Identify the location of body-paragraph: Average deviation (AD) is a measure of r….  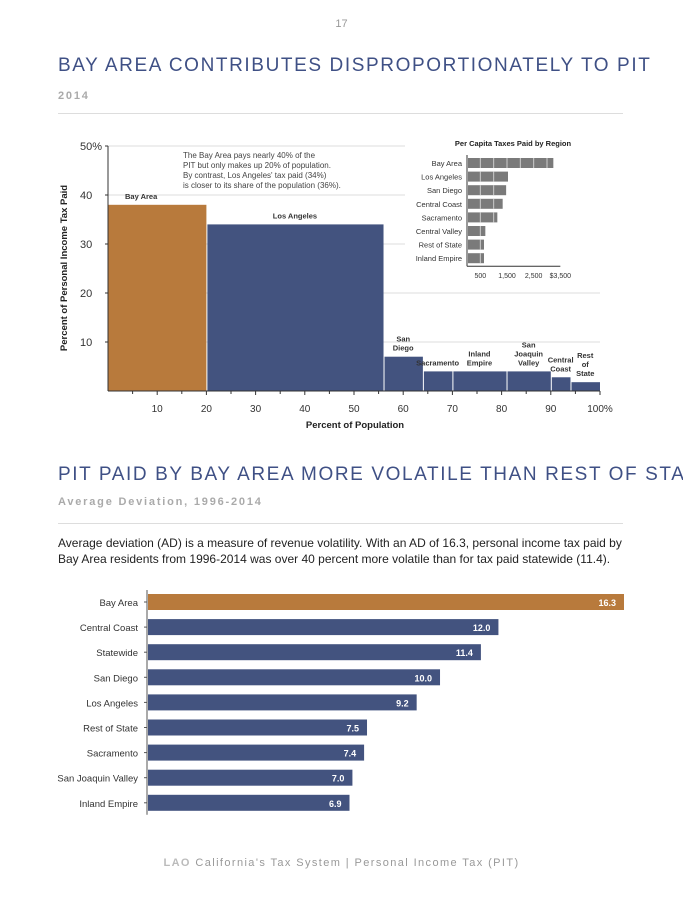
(340, 551).